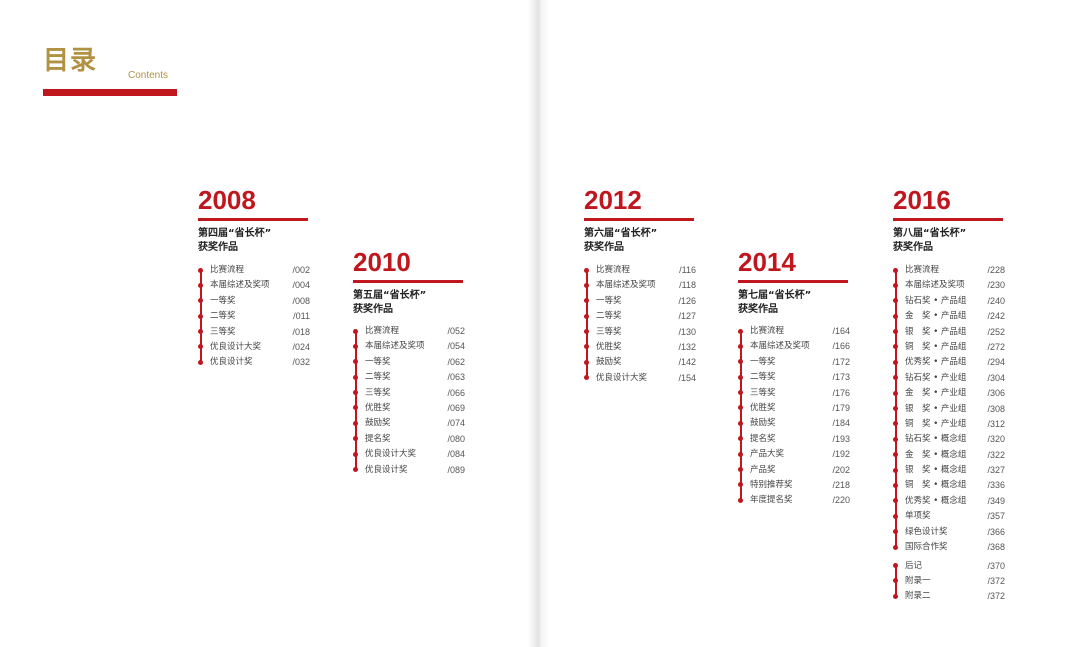  Describe the element at coordinates (254, 332) in the screenshot. I see `list-item: 三等奖/018` at that location.